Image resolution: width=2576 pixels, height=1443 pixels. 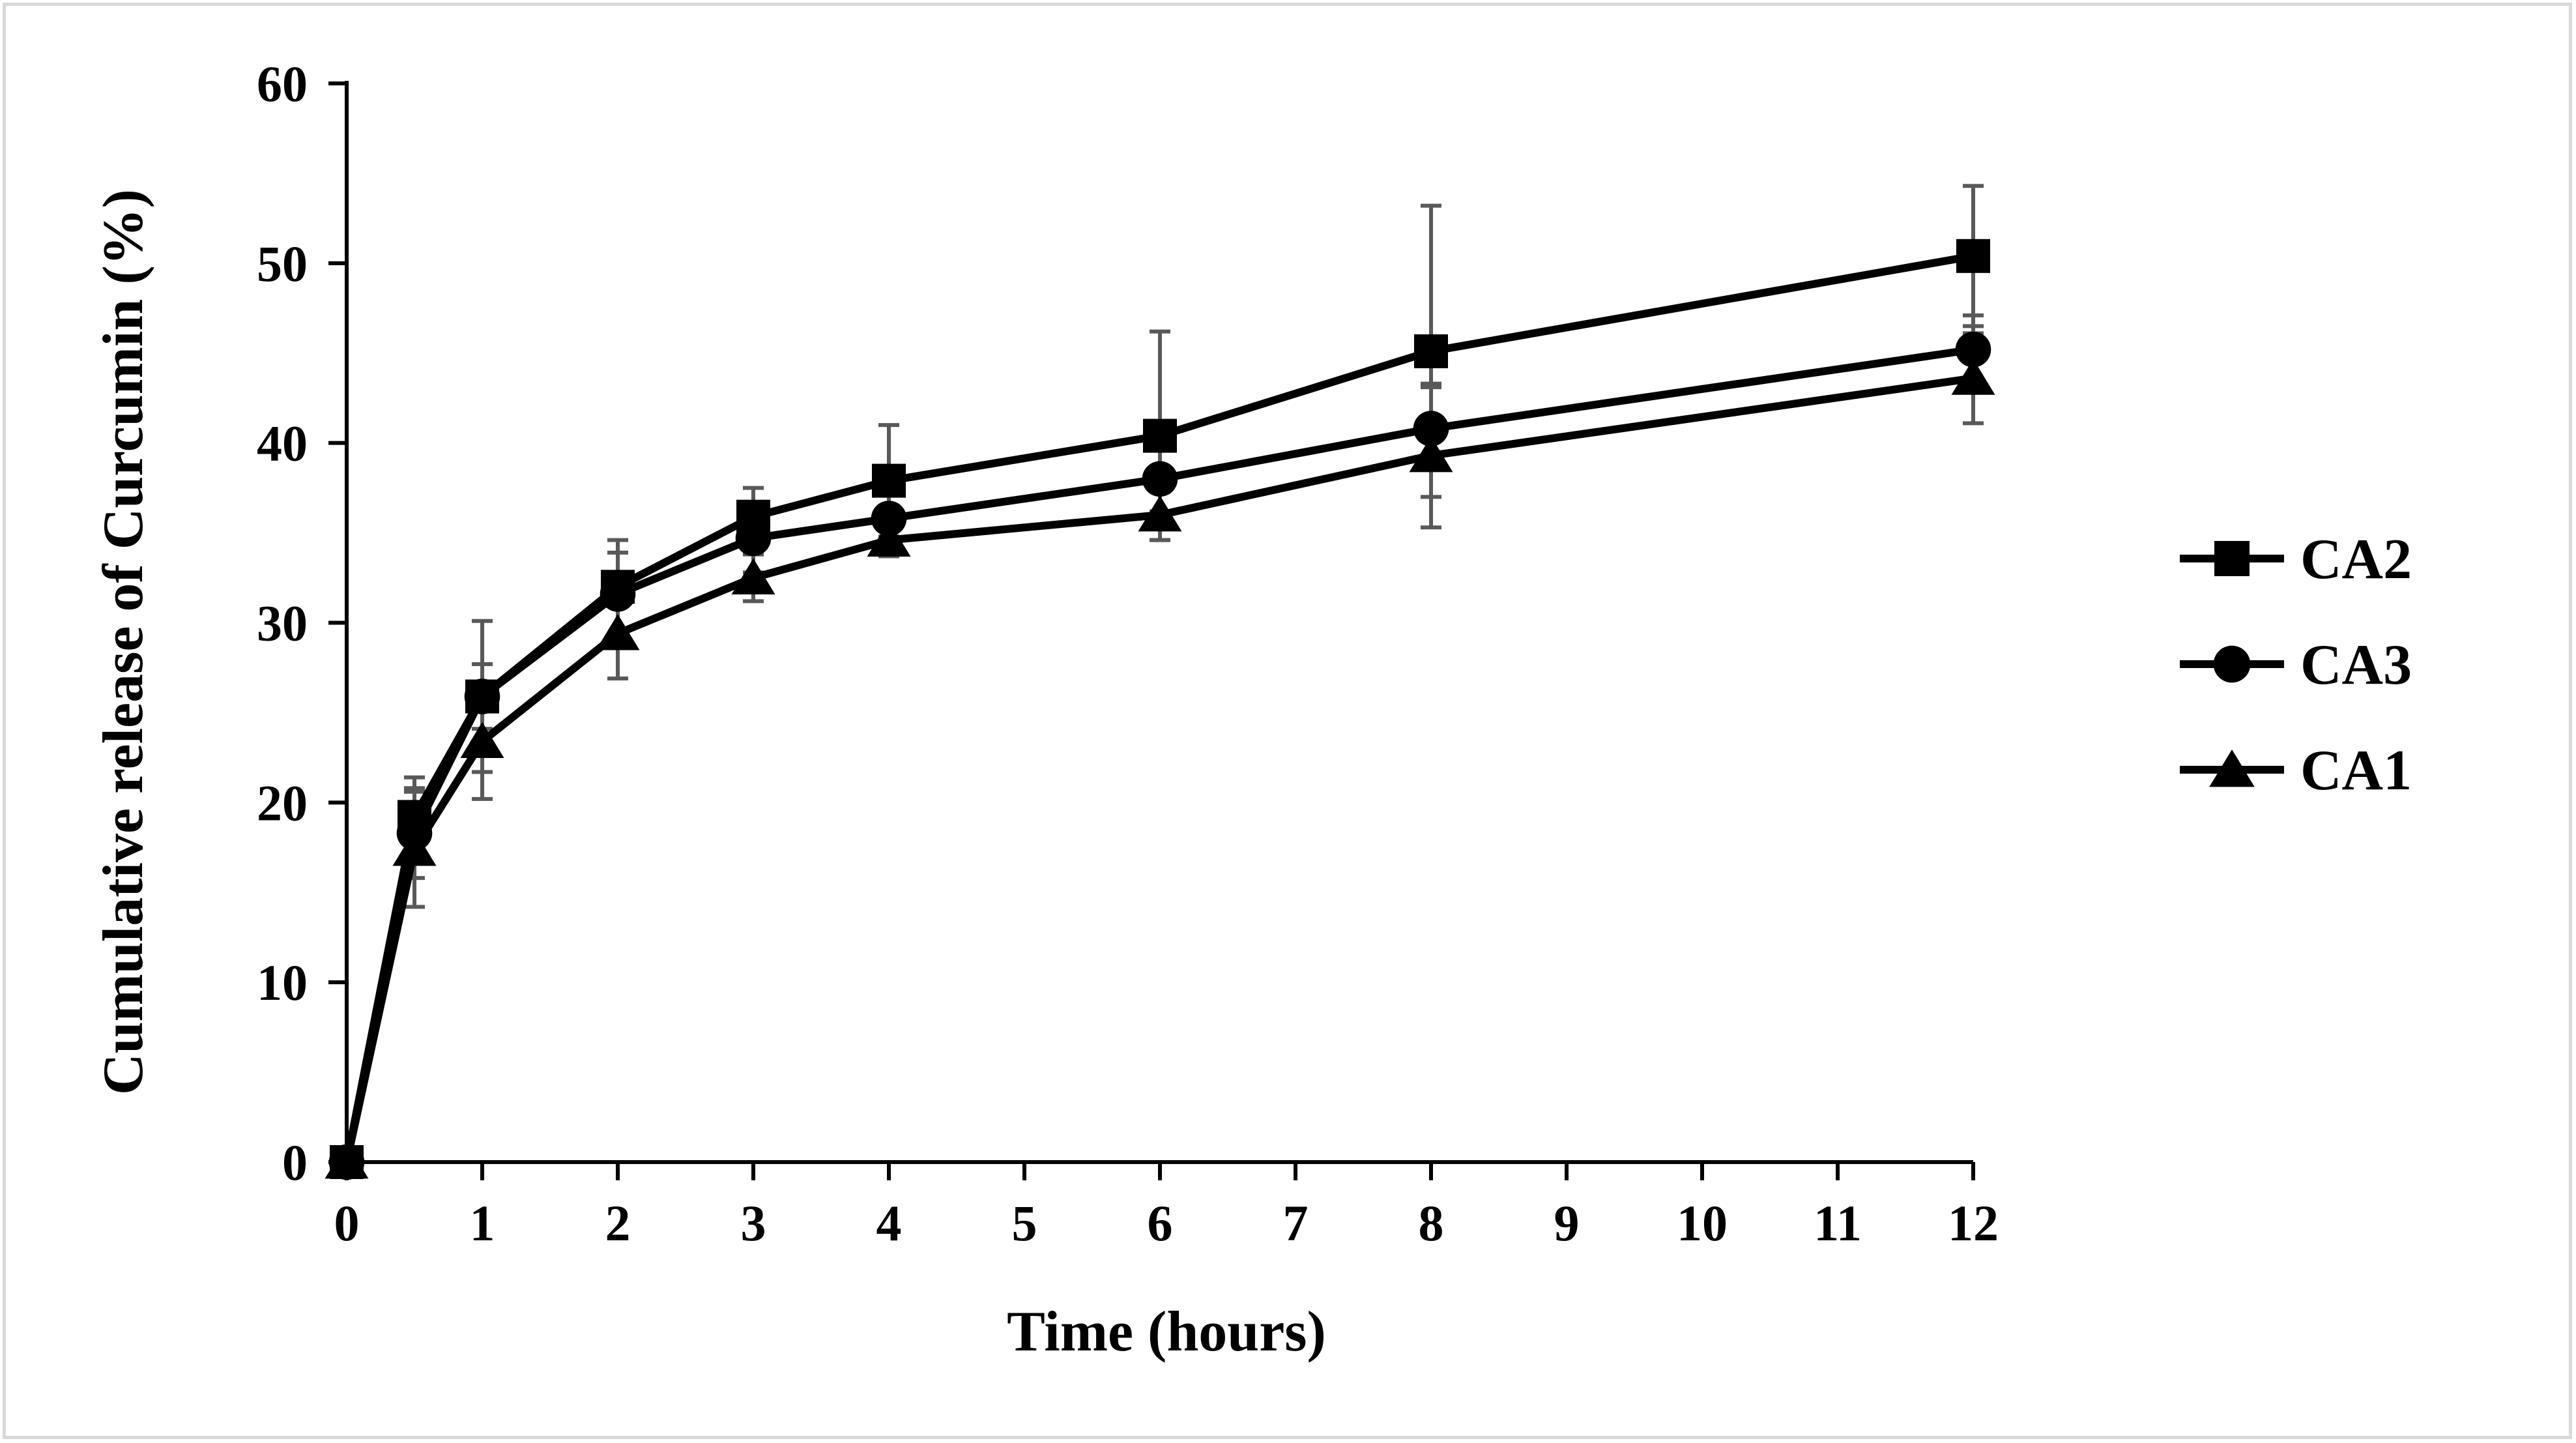 What do you see at coordinates (282, 443) in the screenshot?
I see `y-tick-label: 40` at bounding box center [282, 443].